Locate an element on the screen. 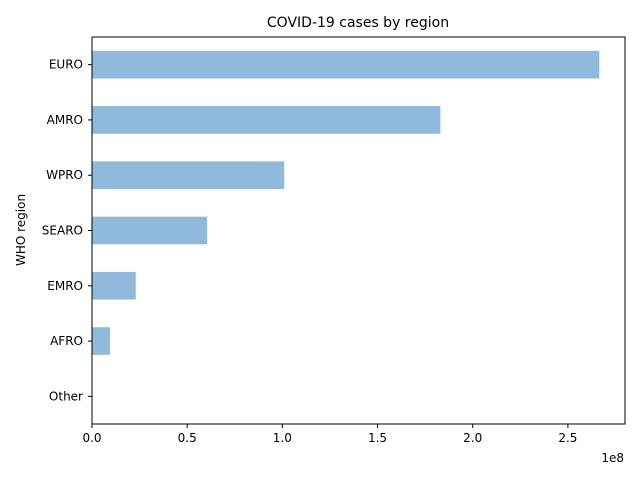 The height and width of the screenshot is (484, 640). x-axis-offset-label: 1e8 is located at coordinates (612, 458).